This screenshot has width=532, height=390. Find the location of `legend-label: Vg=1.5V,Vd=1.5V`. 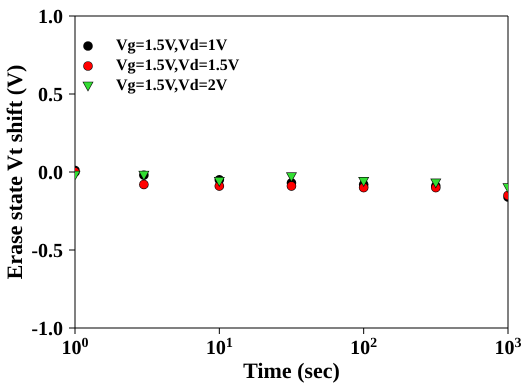

legend-label: Vg=1.5V,Vd=1.5V is located at coordinates (178, 66).